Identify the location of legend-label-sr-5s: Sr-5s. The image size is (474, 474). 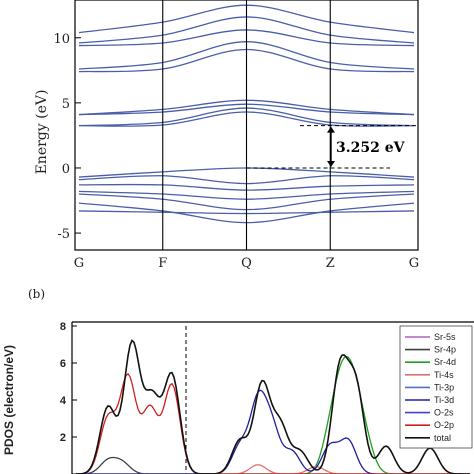
(445, 337).